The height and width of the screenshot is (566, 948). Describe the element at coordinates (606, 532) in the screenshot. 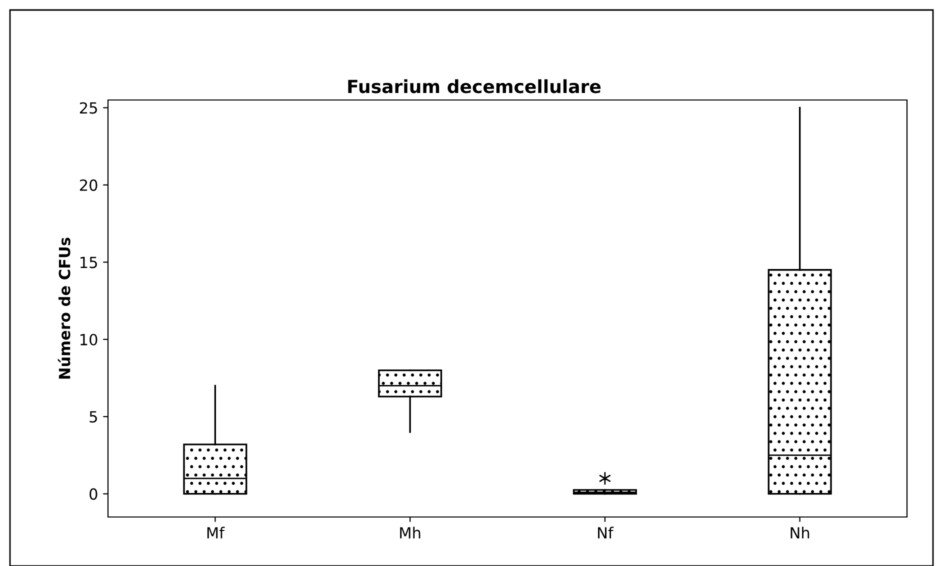

I see `x-tick-label: Nf` at that location.